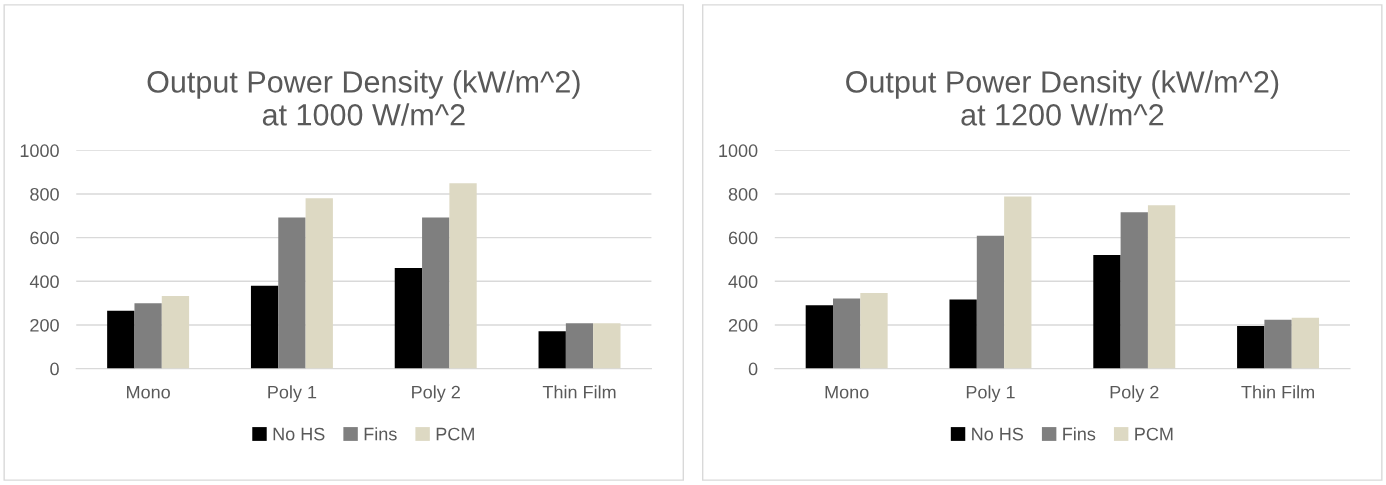  I want to click on chart-title: Output Power Density (kW/m^2) at 1000 W/m^2, so click(363, 98).